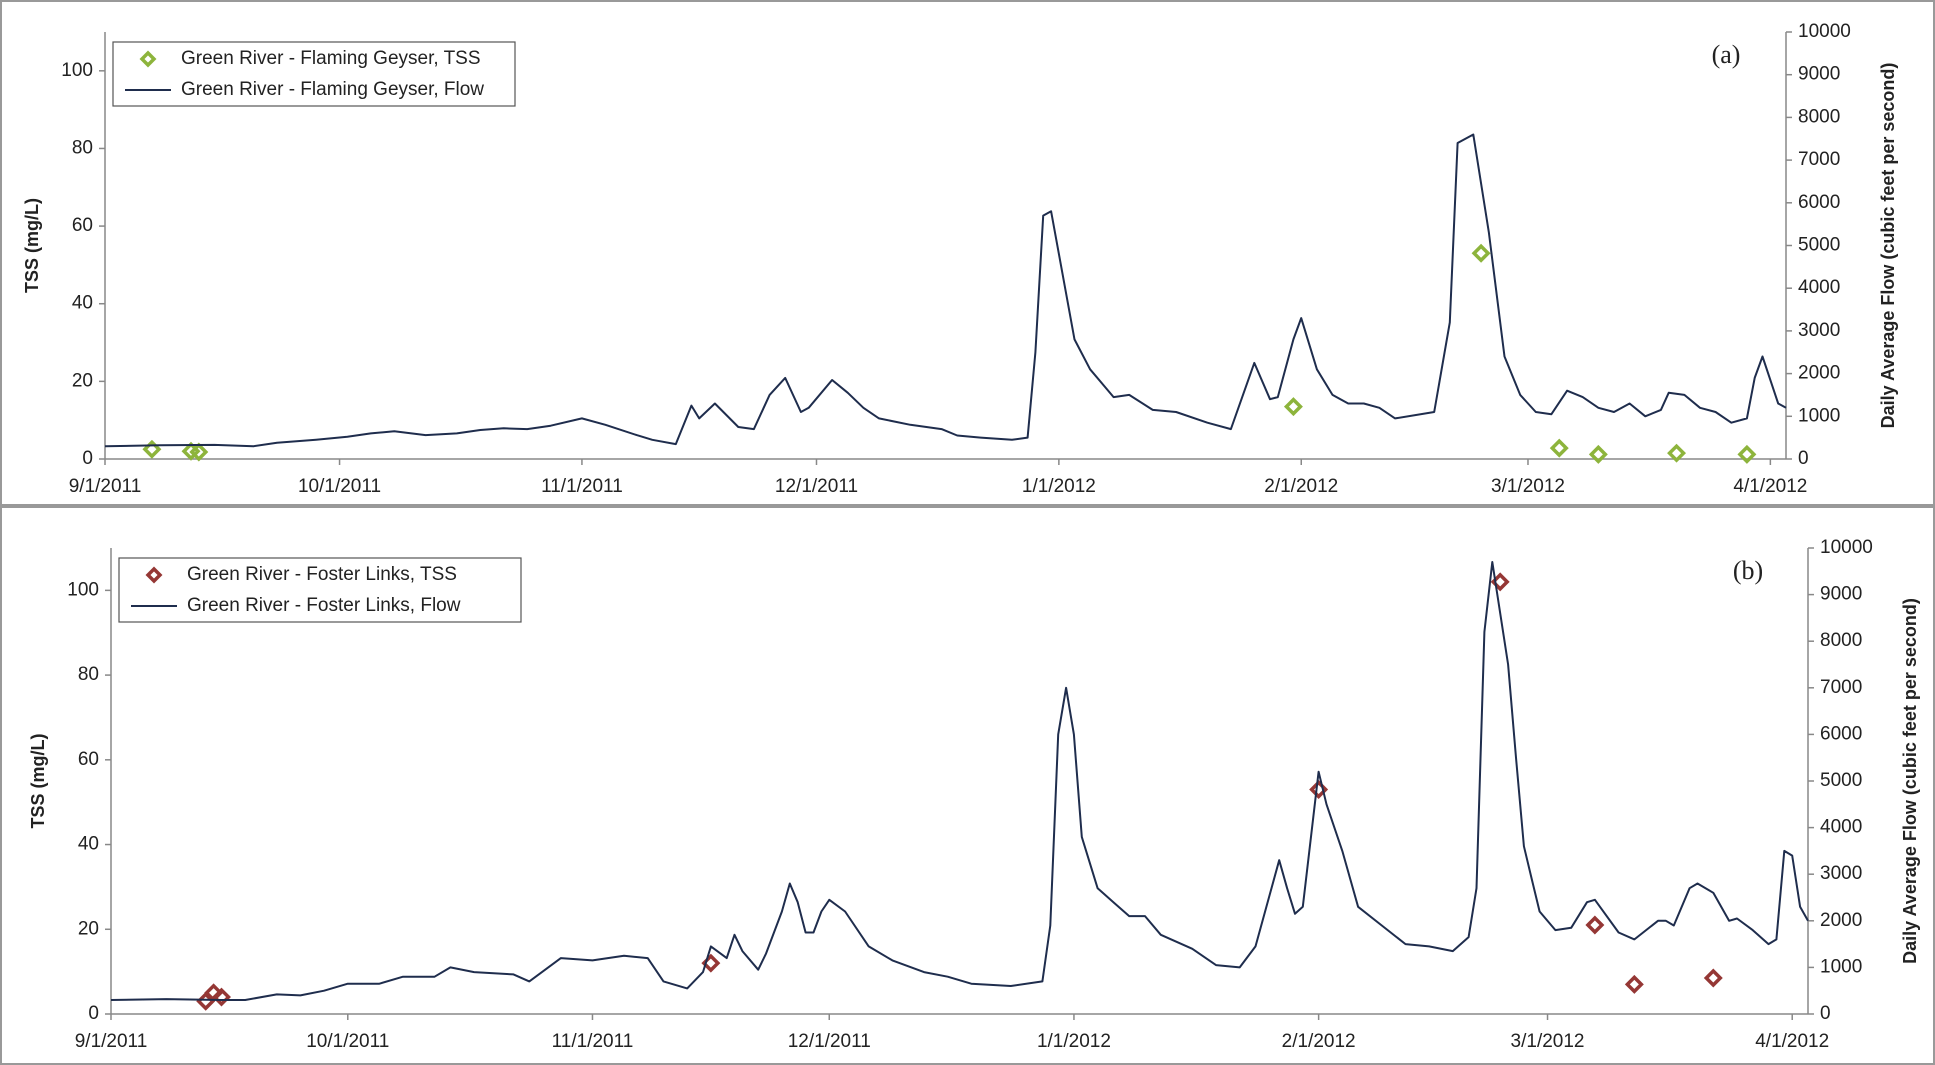  What do you see at coordinates (1748, 570) in the screenshot?
I see `panel-label: (b)` at bounding box center [1748, 570].